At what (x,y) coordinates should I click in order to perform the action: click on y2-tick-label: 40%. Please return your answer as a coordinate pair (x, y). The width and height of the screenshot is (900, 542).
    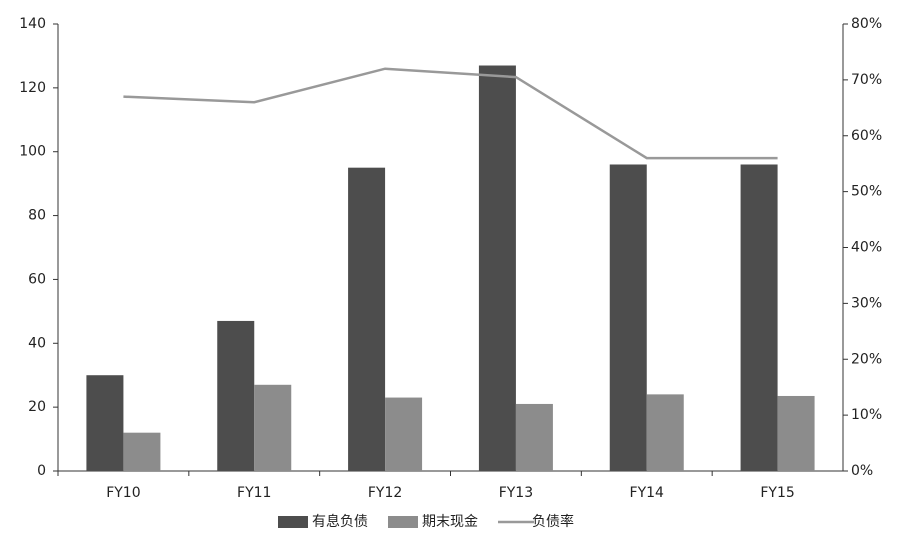
    Looking at the image, I should click on (866, 248).